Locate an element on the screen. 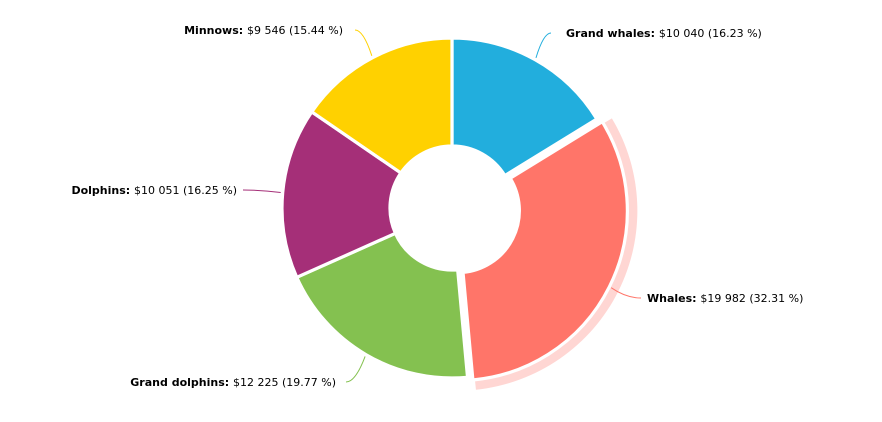 Image resolution: width=882 pixels, height=422 pixels. connector-minnows is located at coordinates (363, 42).